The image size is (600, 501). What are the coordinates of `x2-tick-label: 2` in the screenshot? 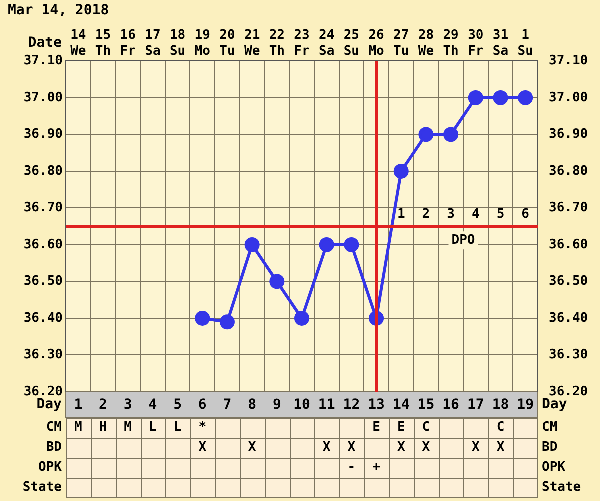 It's located at (103, 405).